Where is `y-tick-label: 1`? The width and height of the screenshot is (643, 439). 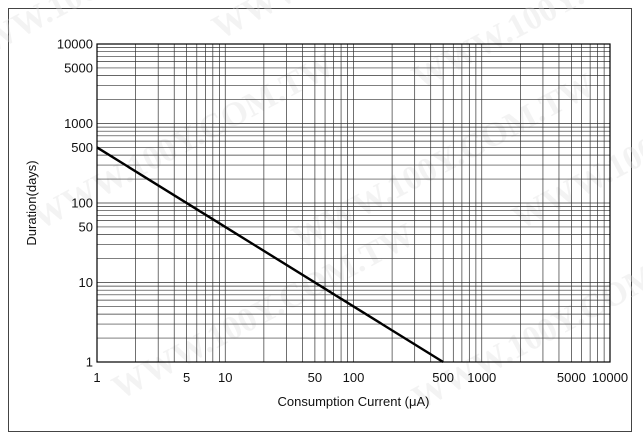
y-tick-label: 1 is located at coordinates (89, 362).